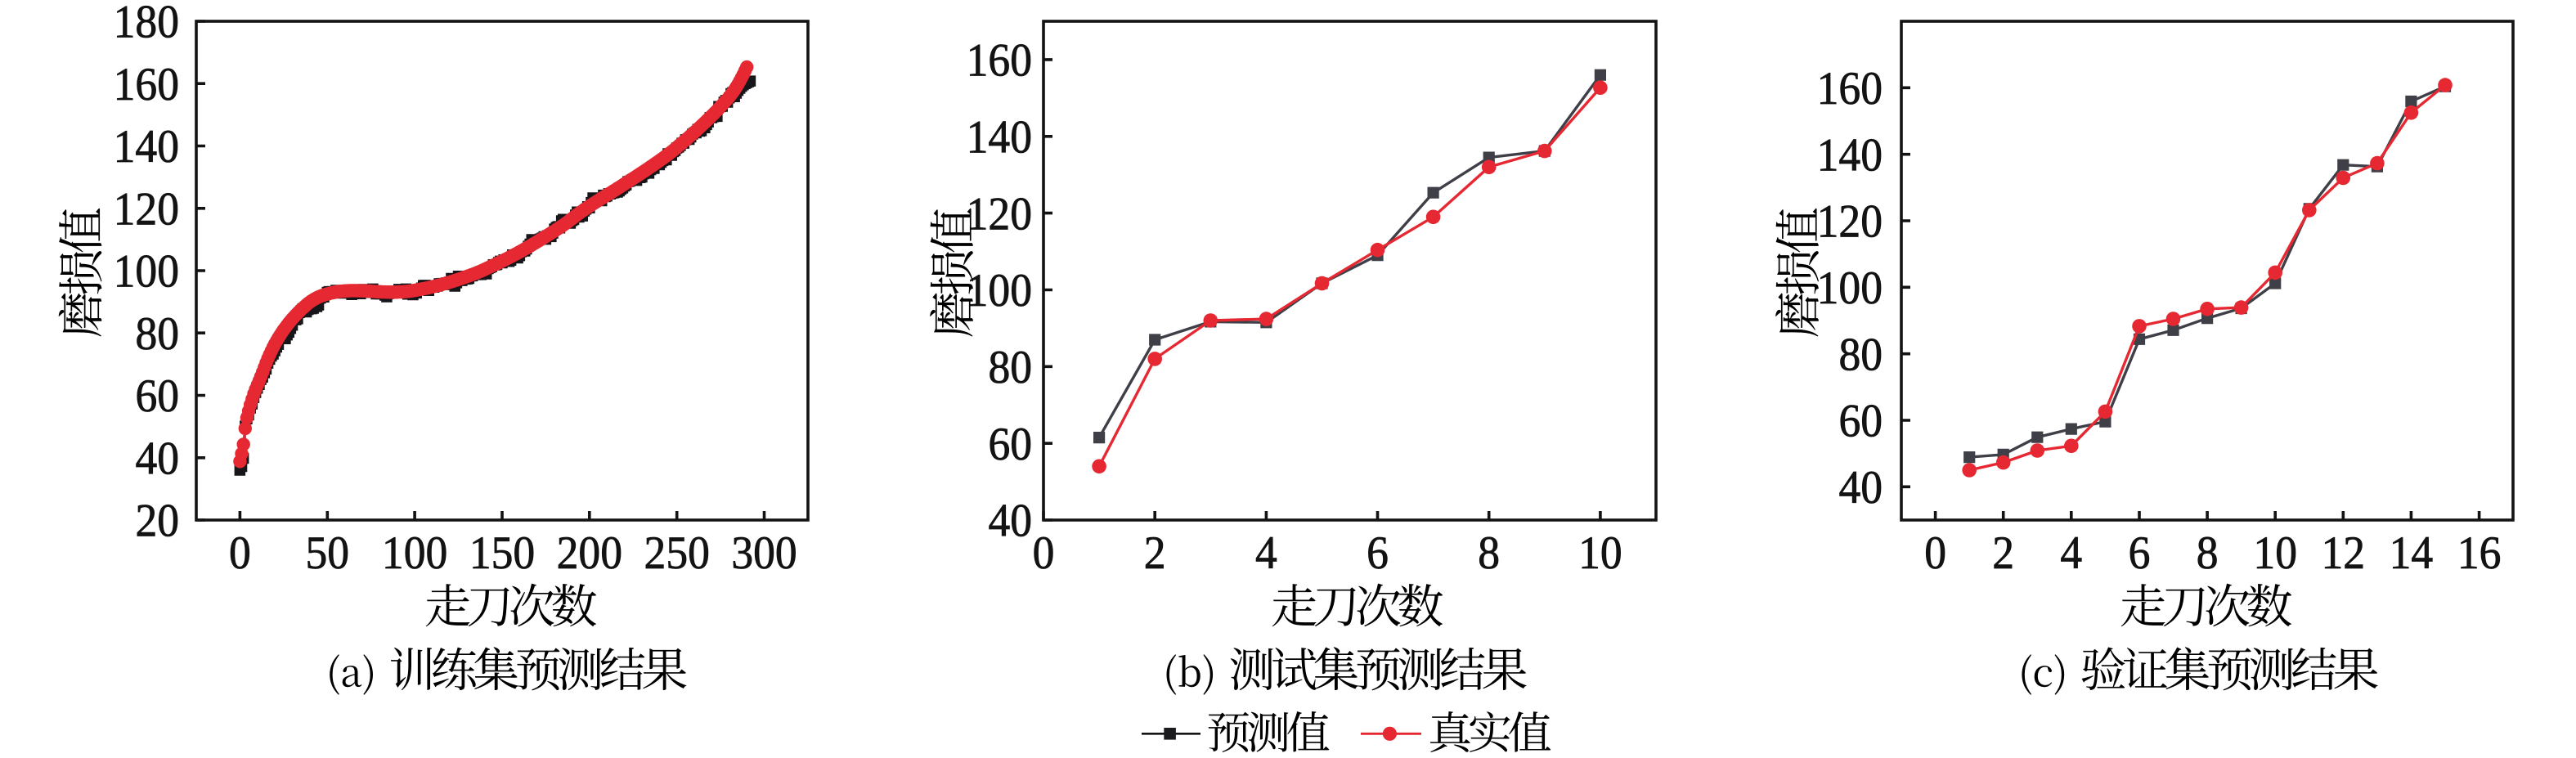 The width and height of the screenshot is (2576, 758). What do you see at coordinates (677, 553) in the screenshot?
I see `svg-text: 250` at bounding box center [677, 553].